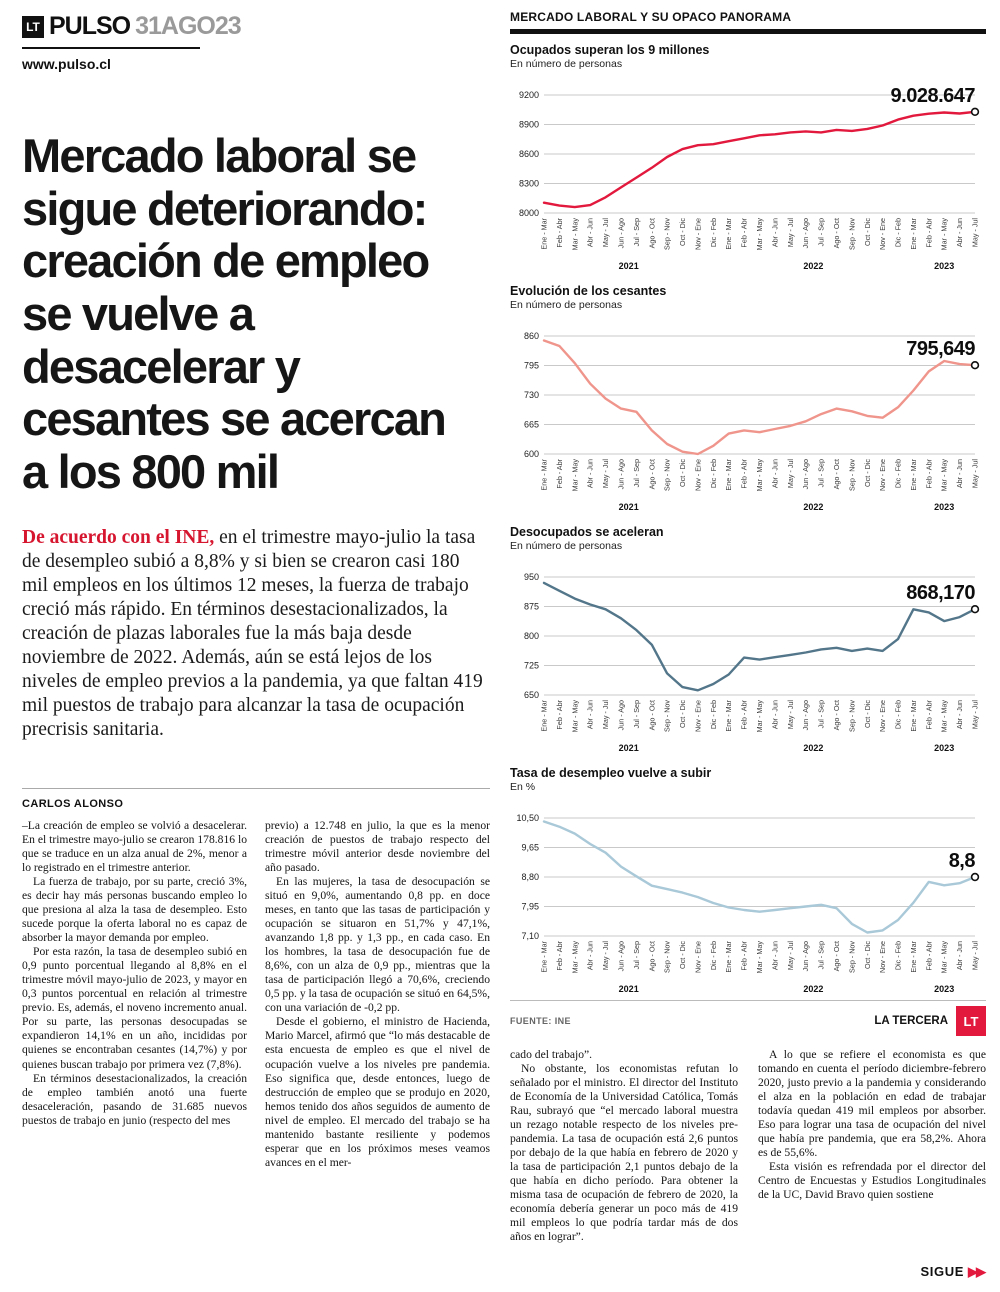  Describe the element at coordinates (933, 96) in the screenshot. I see `svg-text: 9.028.647` at that location.